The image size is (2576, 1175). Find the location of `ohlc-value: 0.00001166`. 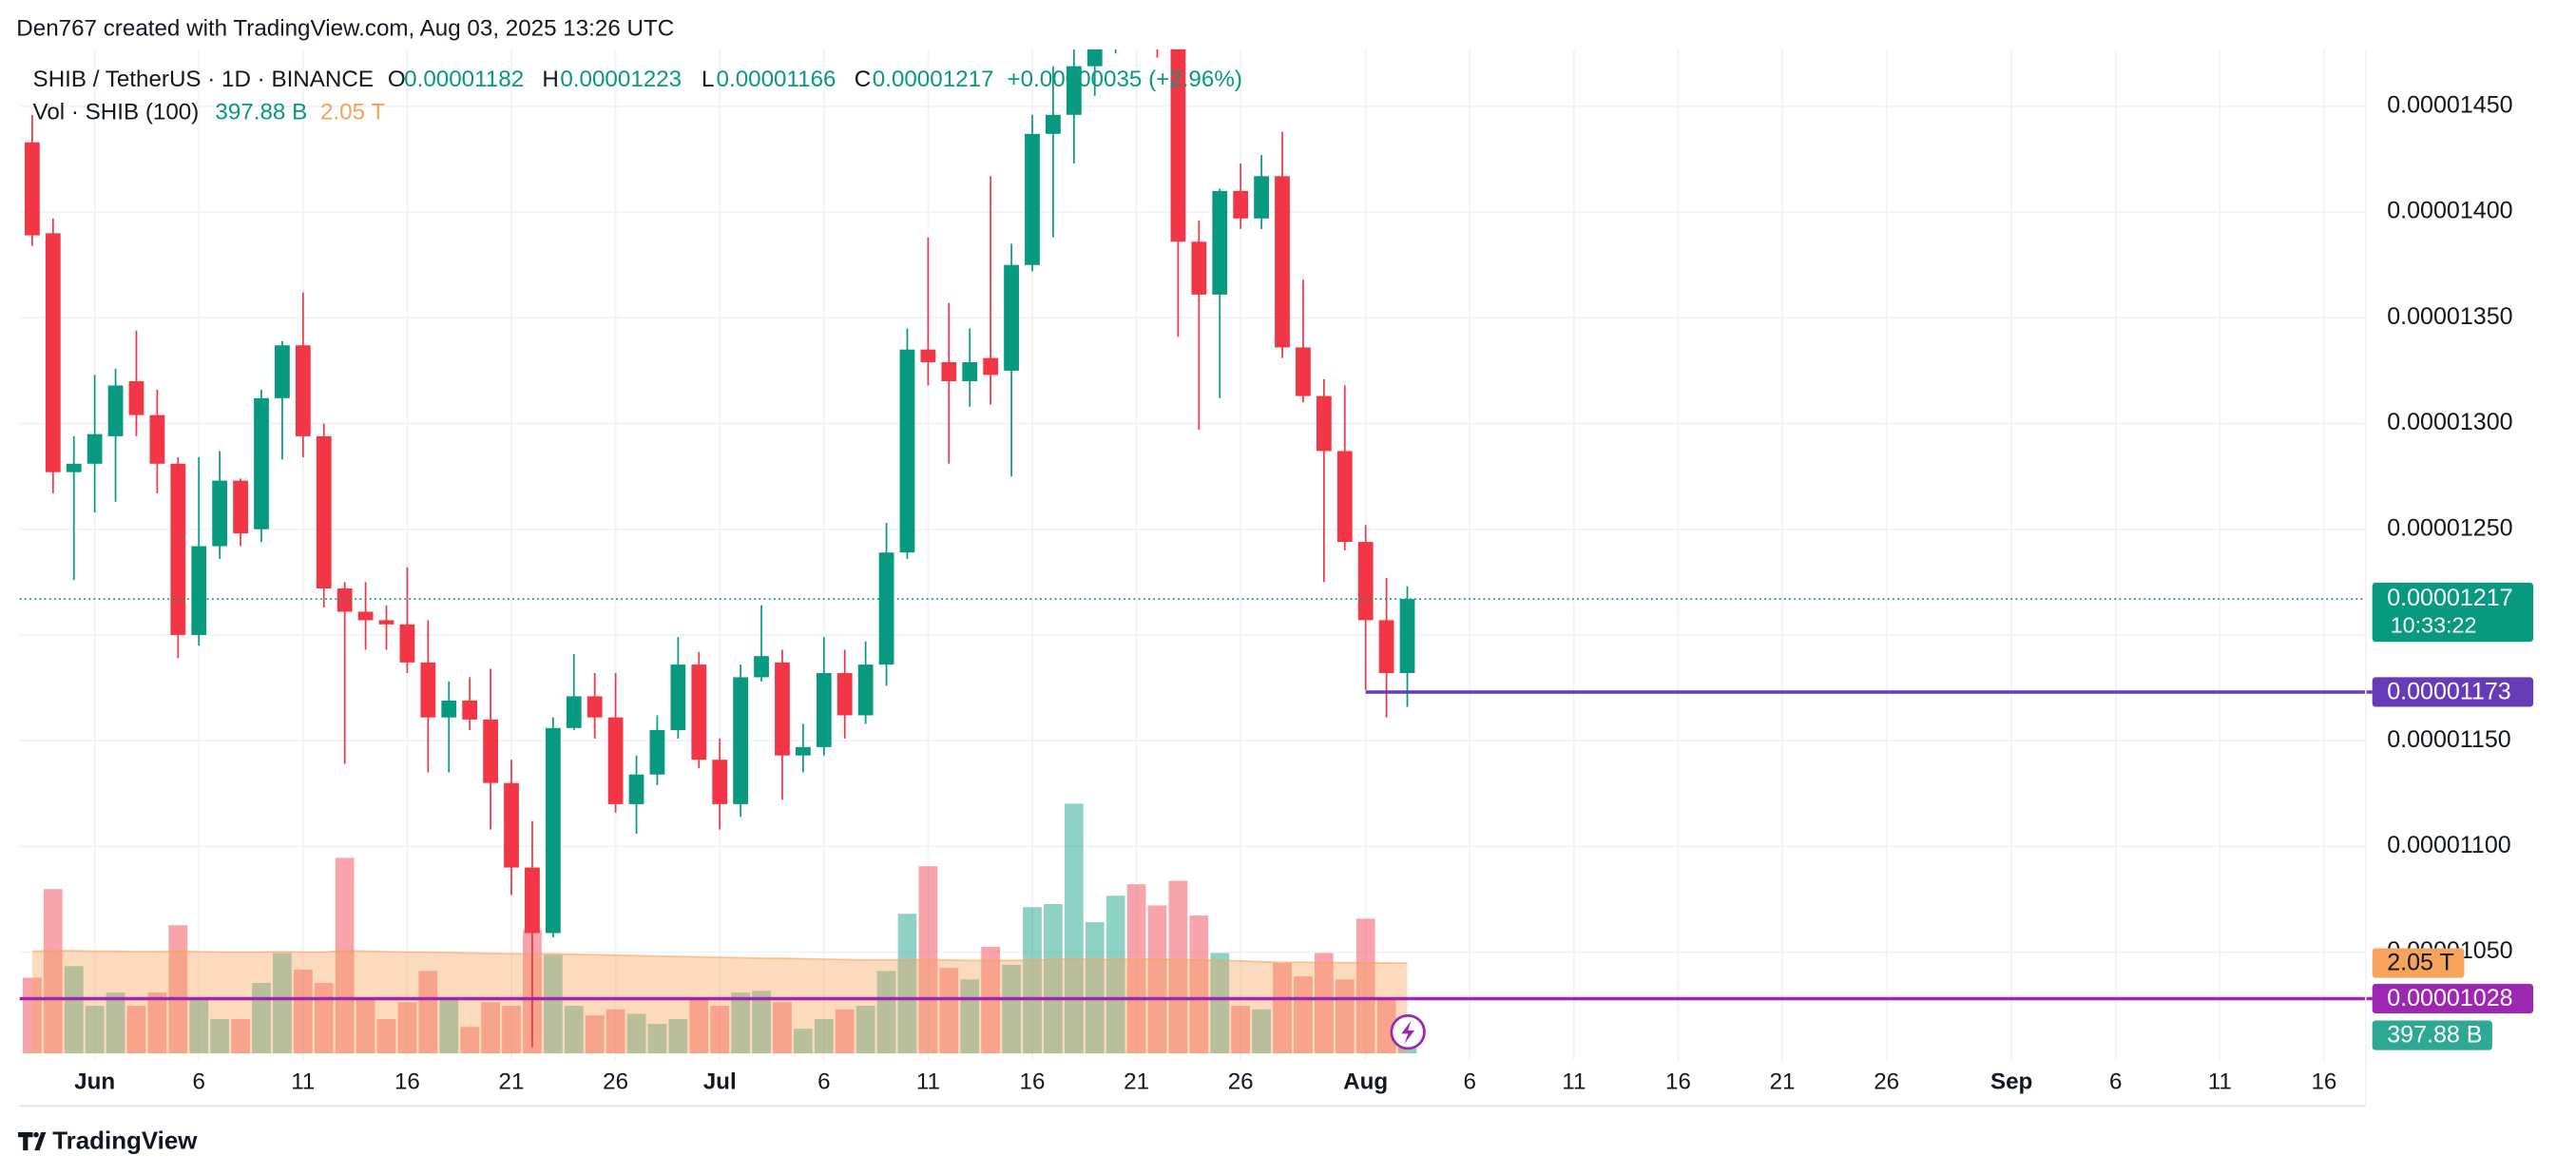

ohlc-value: 0.00001166 is located at coordinates (776, 79).